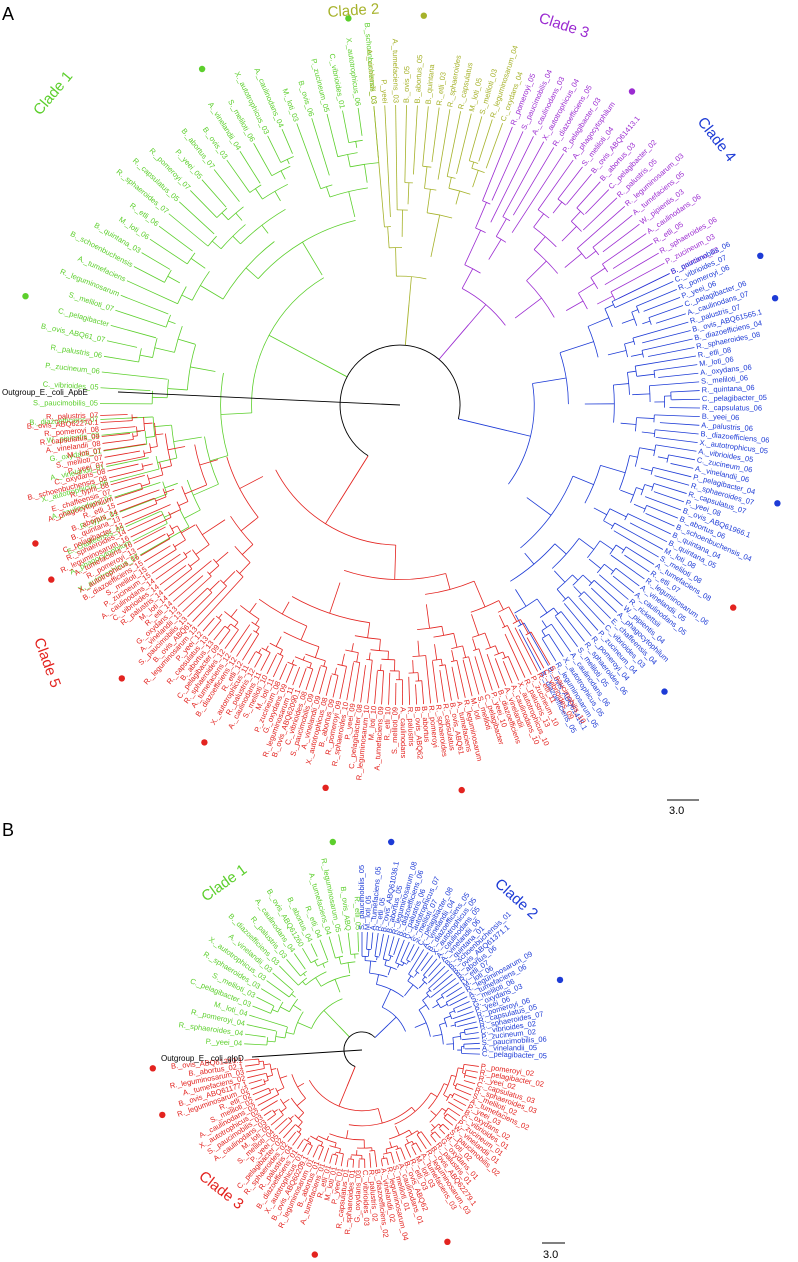 This screenshot has height=1262, width=798. Describe the element at coordinates (373, 1195) in the screenshot. I see `leaf-label: R._palustris_02` at that location.